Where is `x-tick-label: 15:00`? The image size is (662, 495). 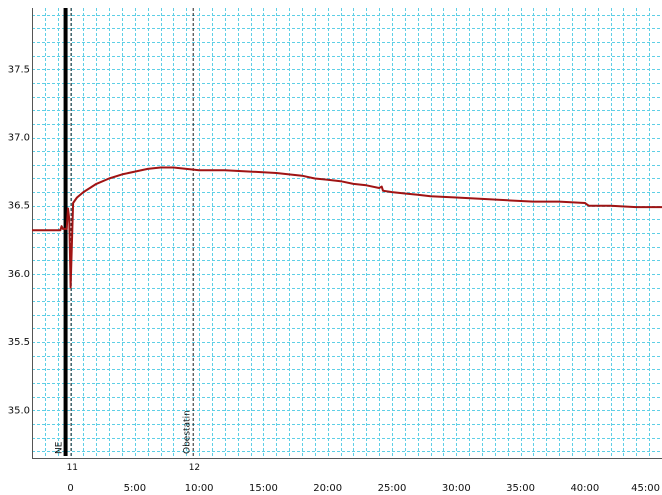
x-tick-label: 15:00 is located at coordinates (263, 488).